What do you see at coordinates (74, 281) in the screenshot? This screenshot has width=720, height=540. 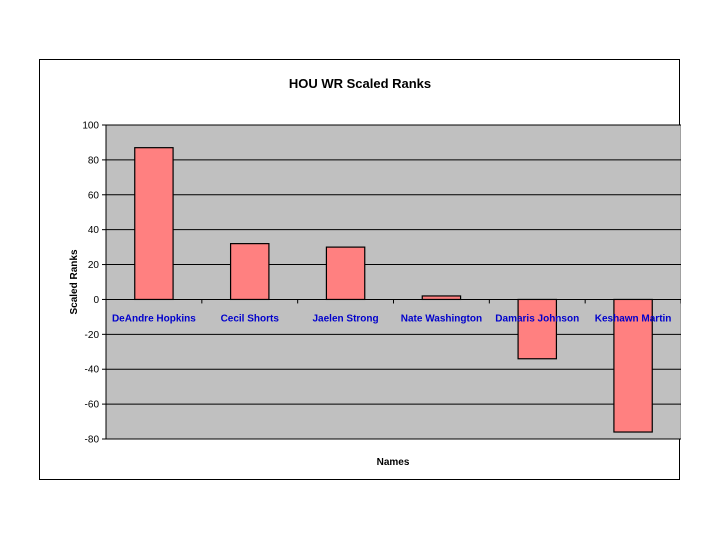 I see `y-axis-label: Scaled Ranks` at bounding box center [74, 281].